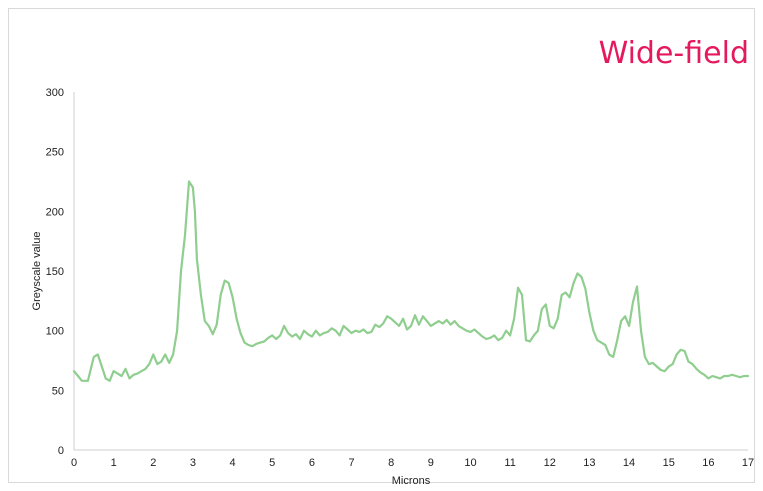  I want to click on x-tick-label: 2, so click(153, 463).